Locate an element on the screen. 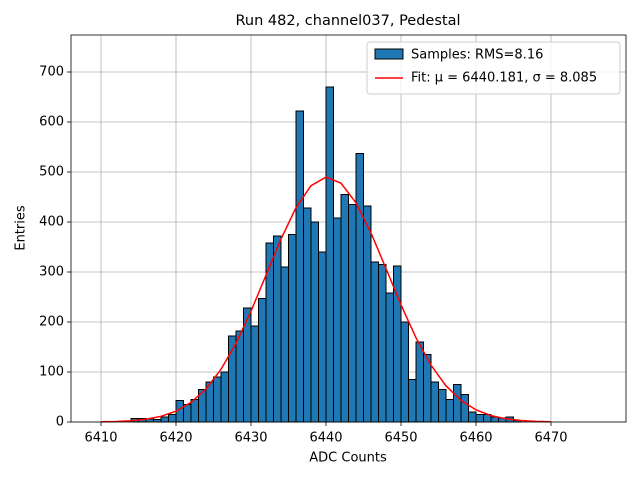 Image resolution: width=640 pixels, height=480 pixels. x-axis-label: ADC Counts is located at coordinates (348, 458).